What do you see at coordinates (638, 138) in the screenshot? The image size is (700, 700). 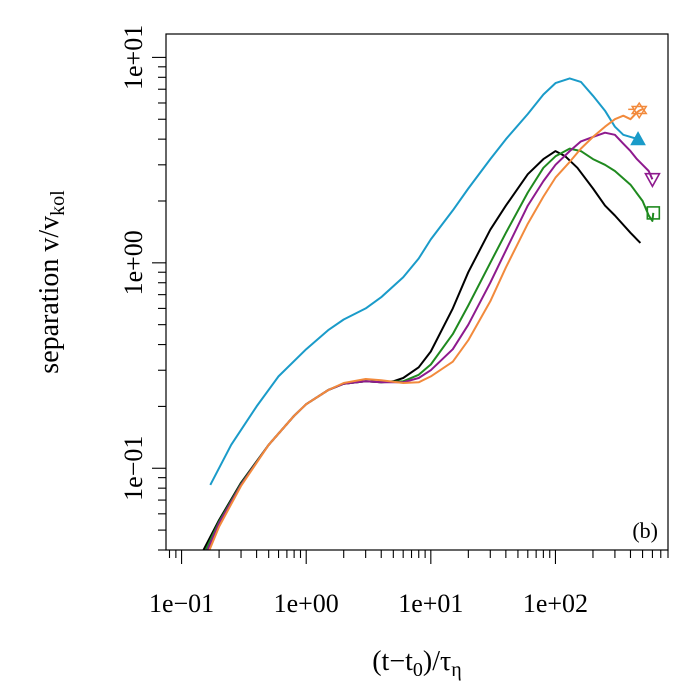 I see `marker-filled-triangle` at bounding box center [638, 138].